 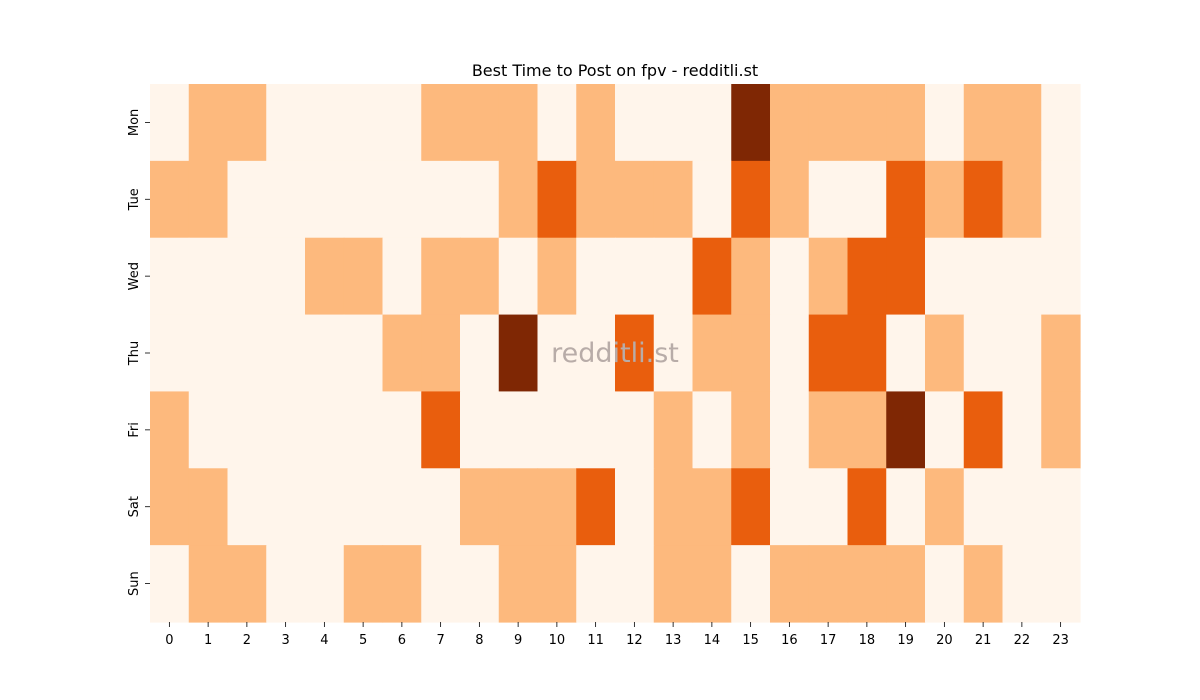 I want to click on x-tick-label: 15, so click(x=750, y=640).